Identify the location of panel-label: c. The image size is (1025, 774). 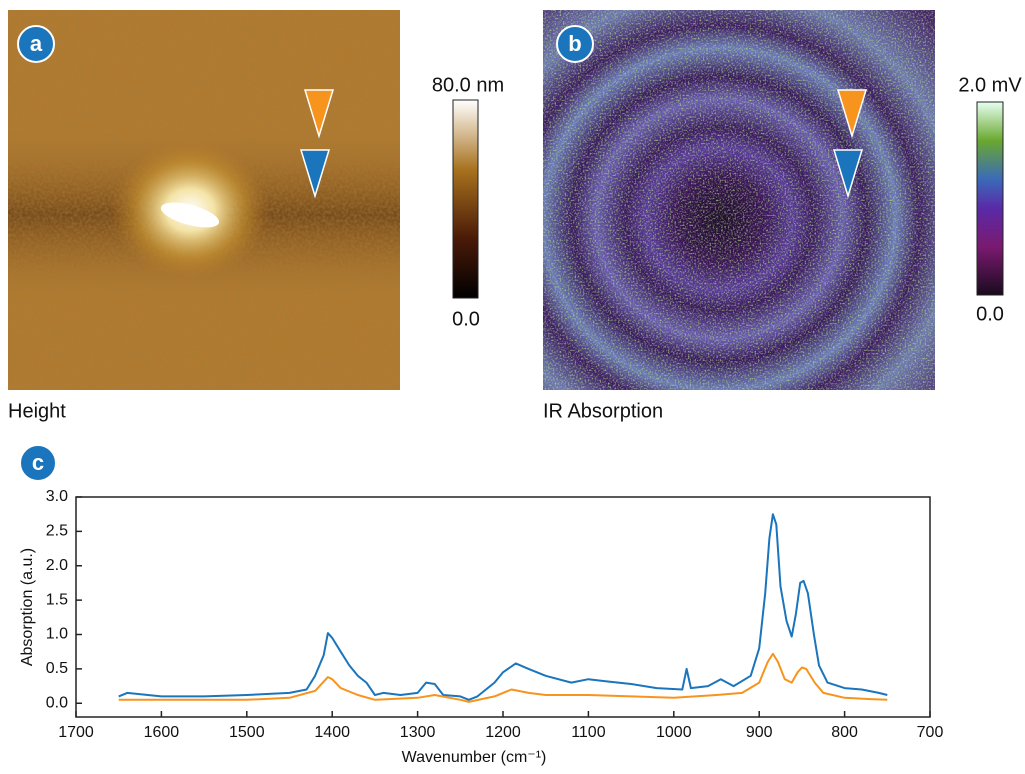
(38, 462).